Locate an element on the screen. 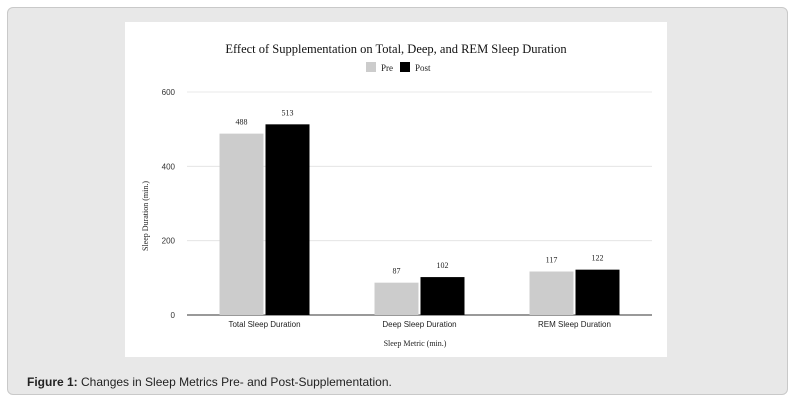 The width and height of the screenshot is (798, 403). data-label: 102 is located at coordinates (443, 265).